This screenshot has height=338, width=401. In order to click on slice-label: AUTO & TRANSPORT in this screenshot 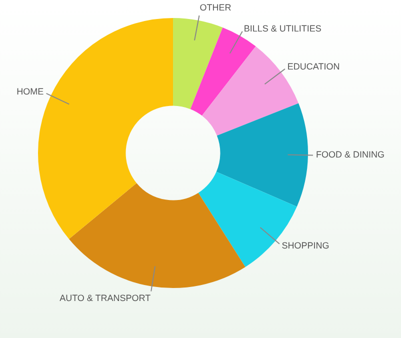, I will do `click(106, 298)`.